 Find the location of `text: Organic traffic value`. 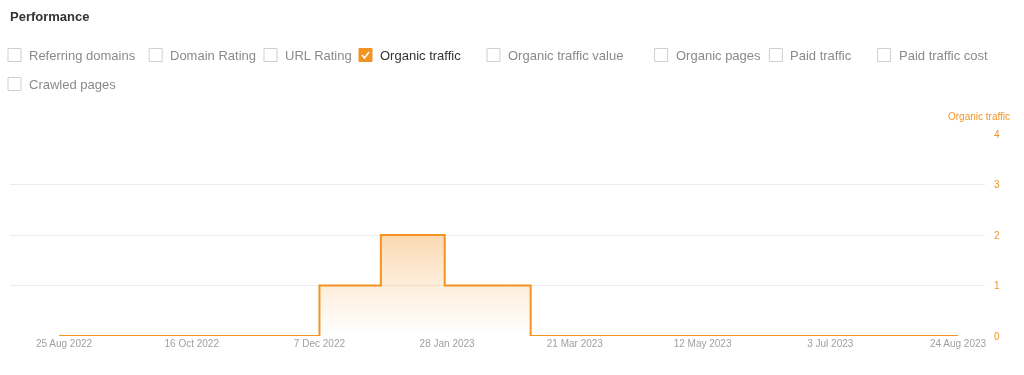

text: Organic traffic value is located at coordinates (566, 55).